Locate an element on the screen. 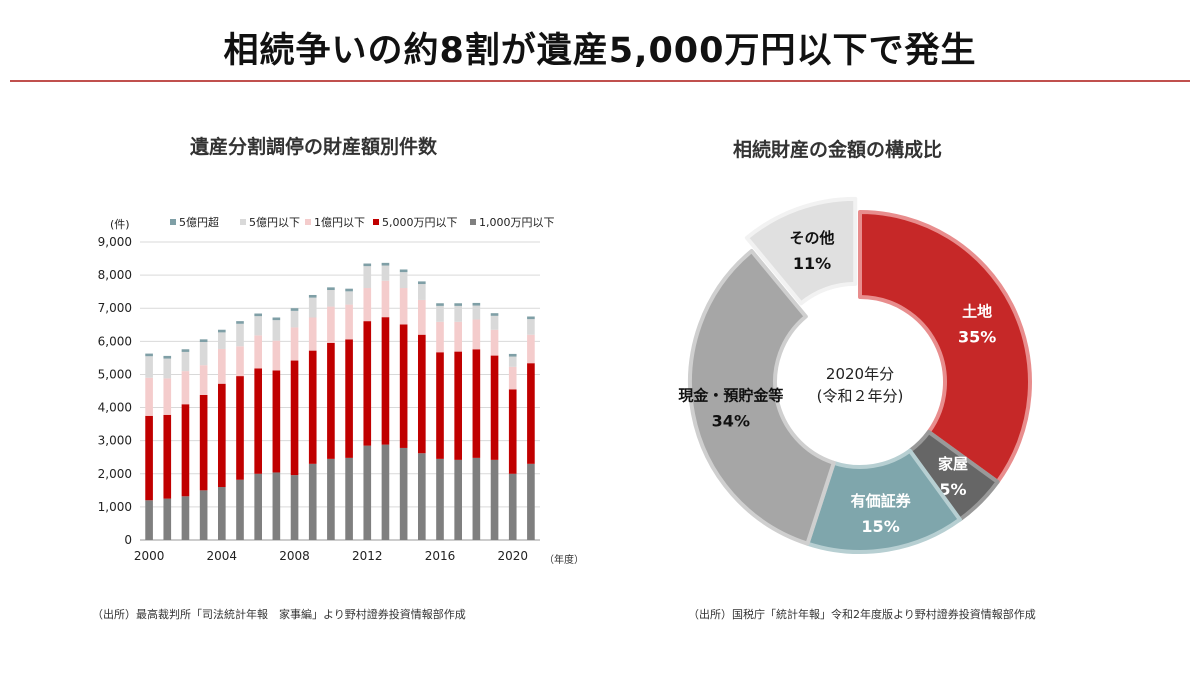 The image size is (1200, 680). y-tick-label: 4,000 is located at coordinates (115, 408).